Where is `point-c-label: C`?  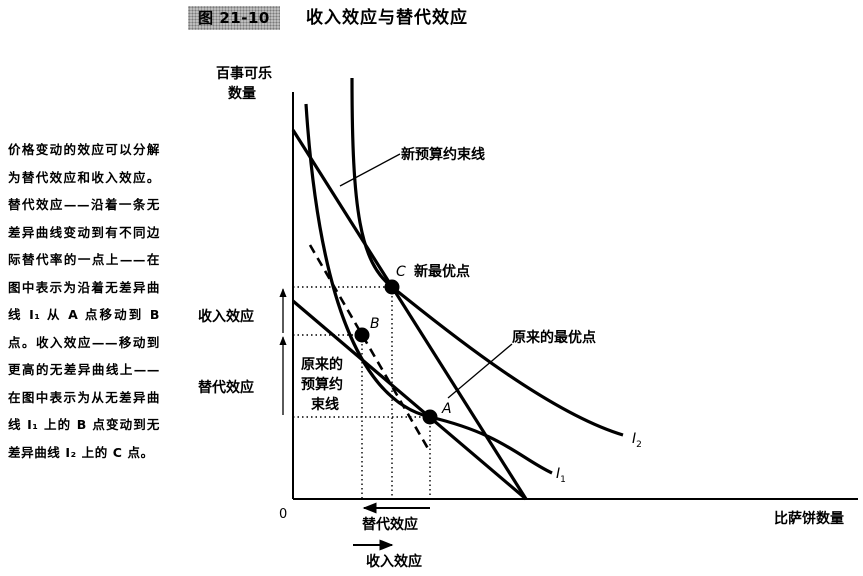 point-c-label: C is located at coordinates (401, 272).